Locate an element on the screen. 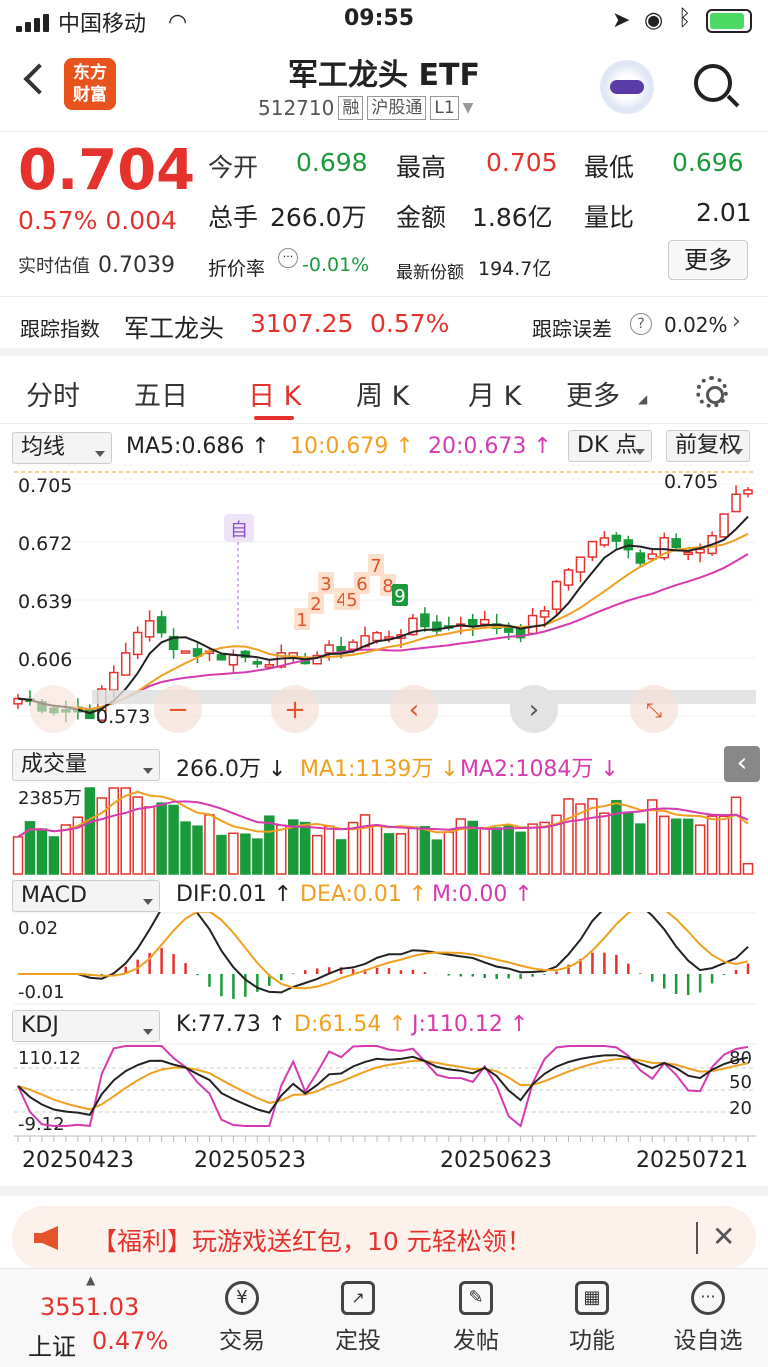  ma-selector: 均线 is located at coordinates (62, 448).